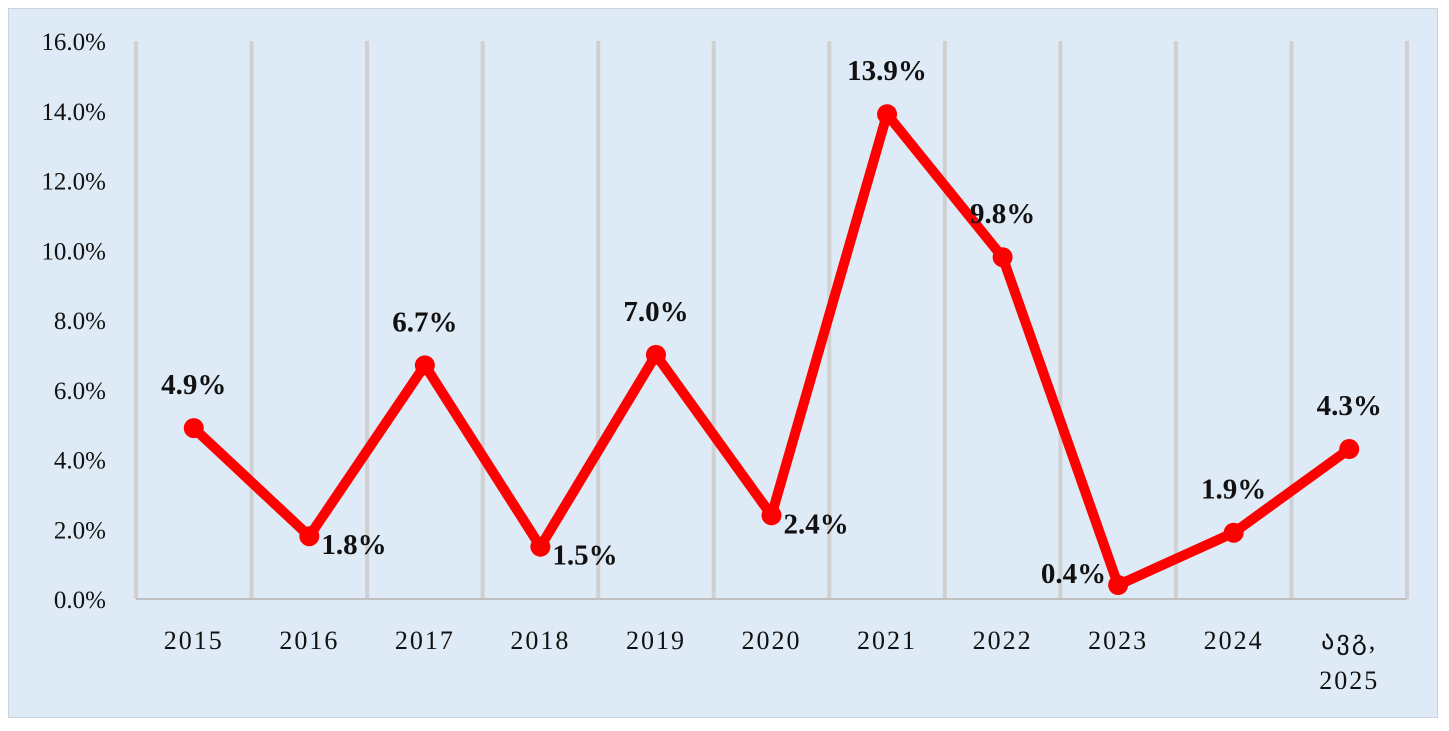 This screenshot has height=731, width=1449. I want to click on x-tick-label: 2022, so click(1003, 640).